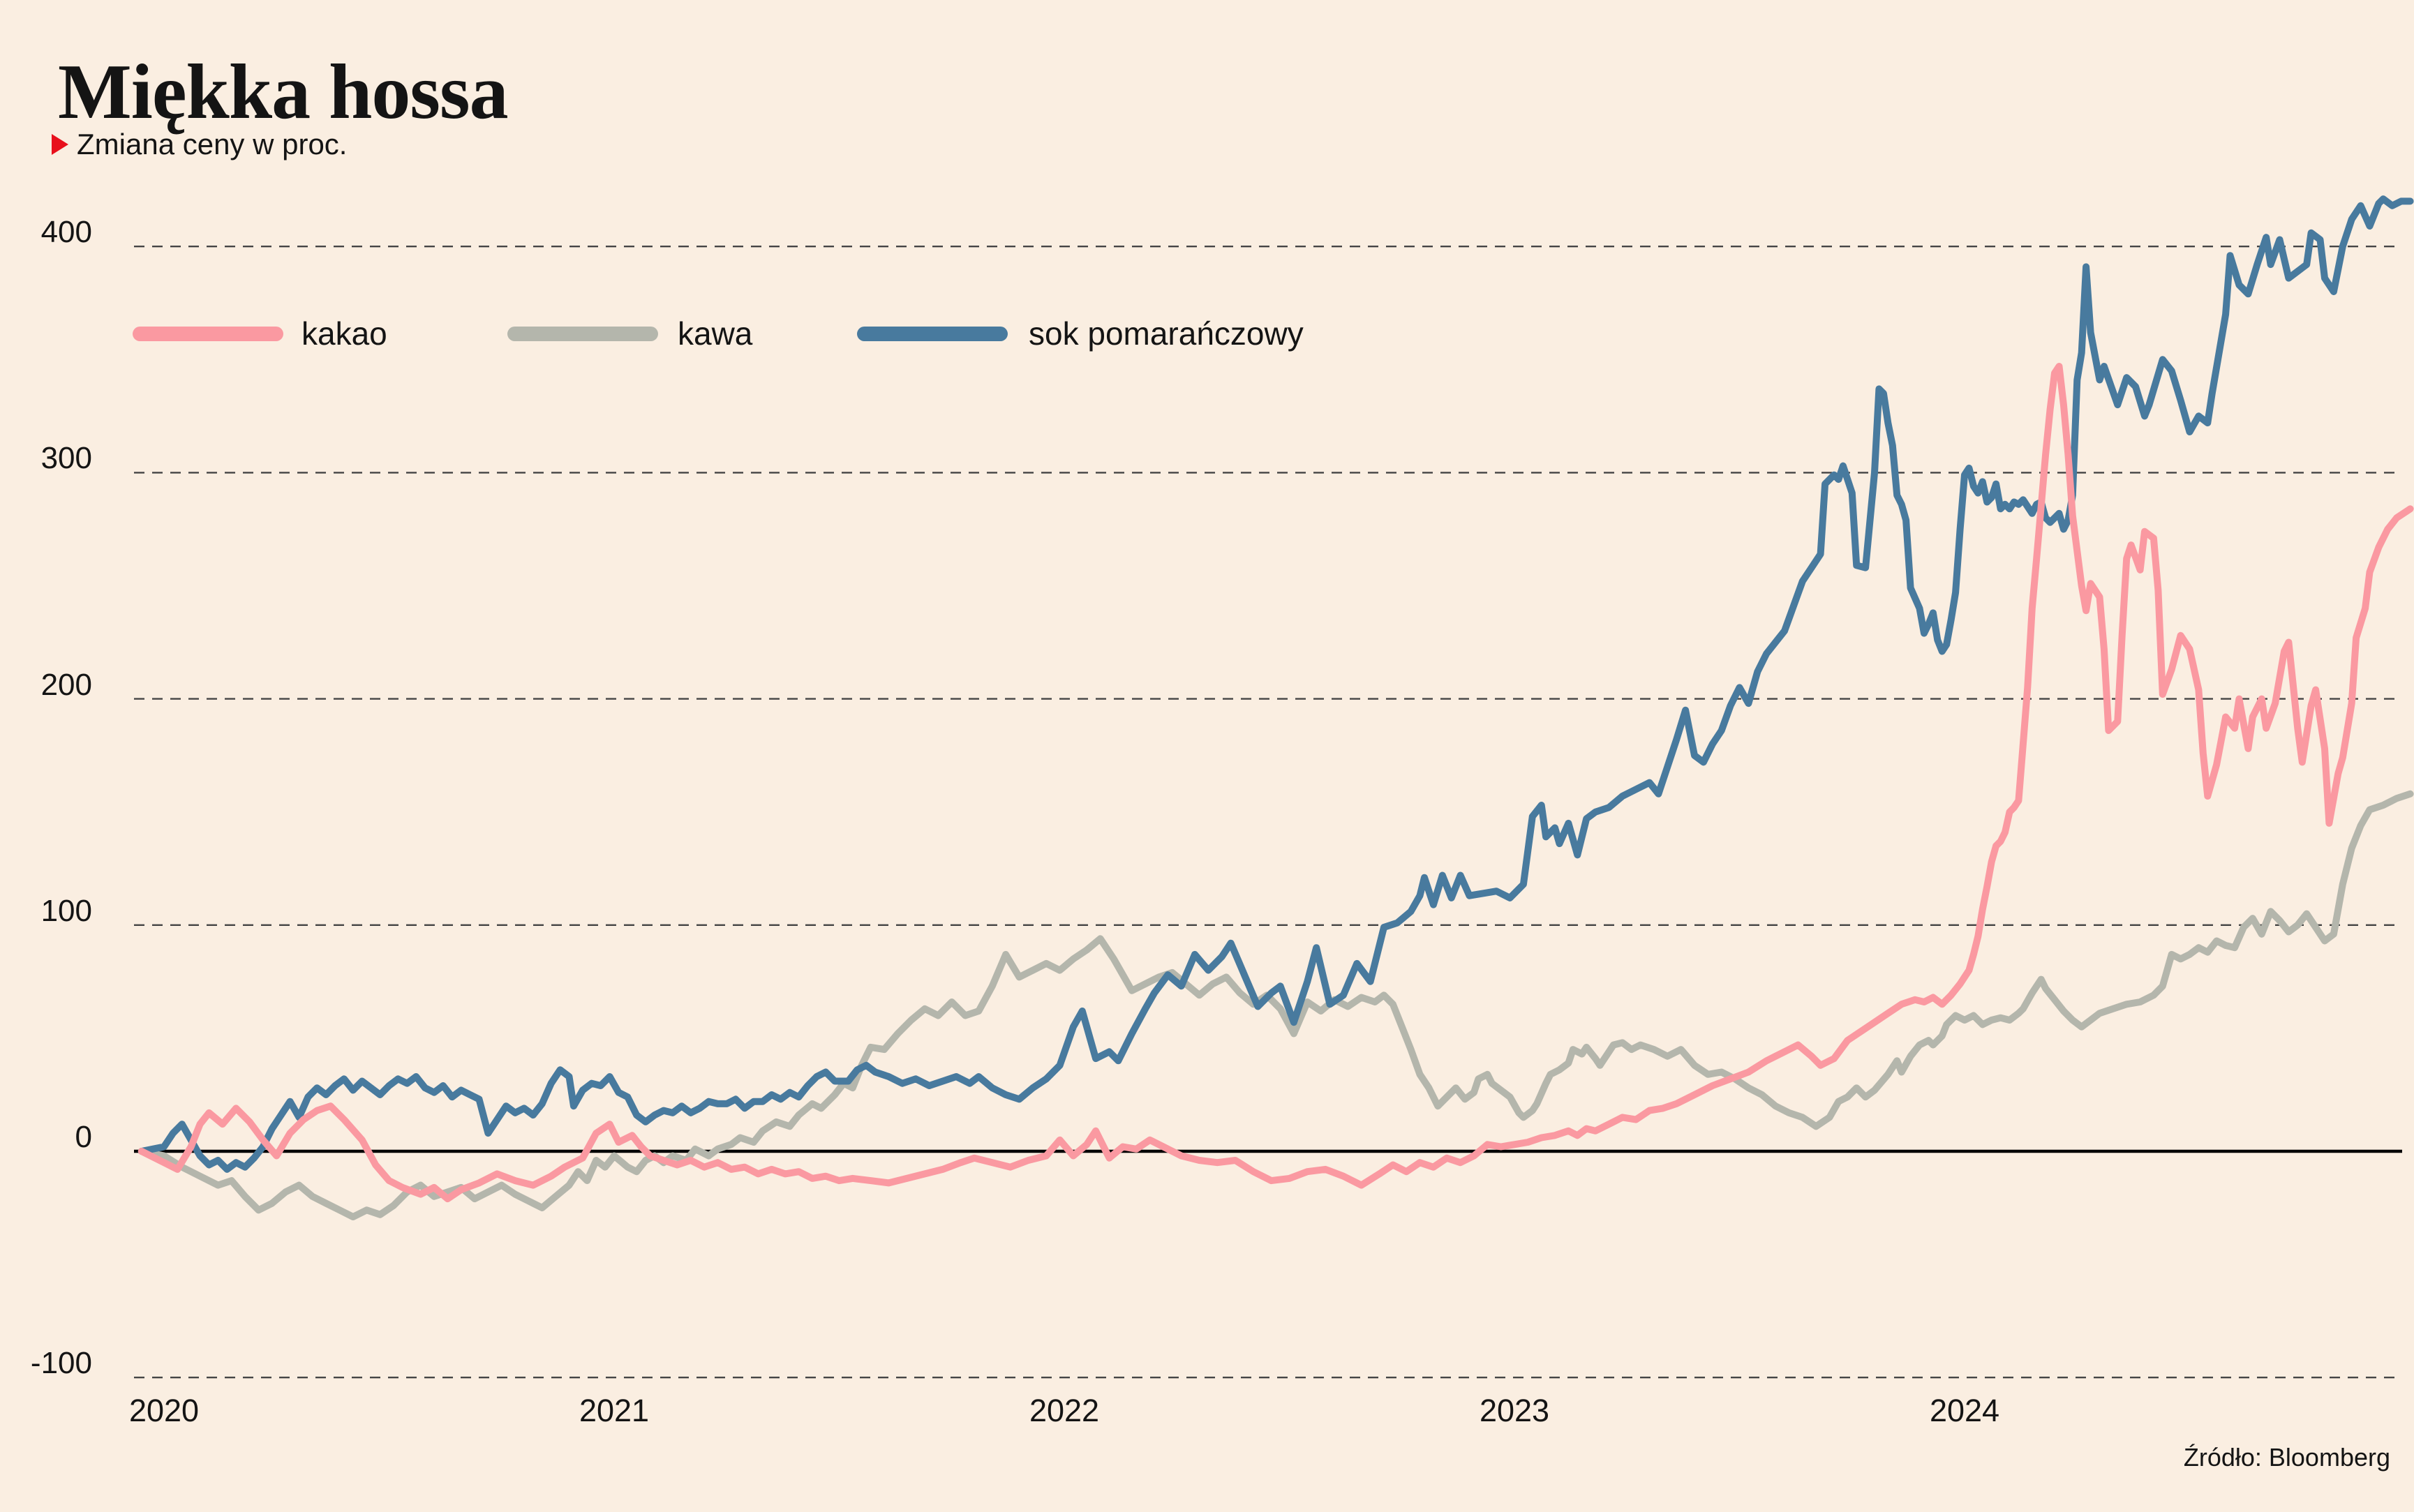 This screenshot has height=1512, width=2414. What do you see at coordinates (213, 144) in the screenshot?
I see `chart-subtitle: Zmiana ceny w proc.` at bounding box center [213, 144].